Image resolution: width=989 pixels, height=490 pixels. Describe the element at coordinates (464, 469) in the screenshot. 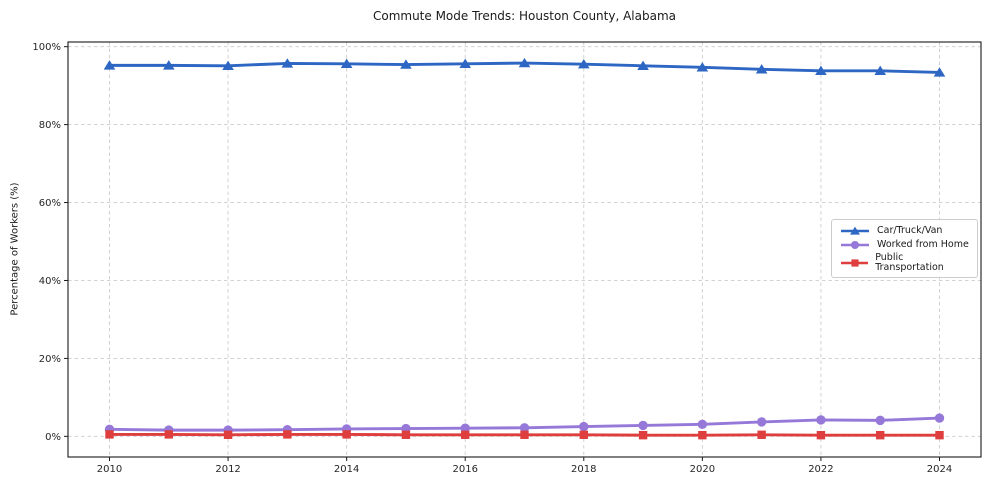

I see `x-tick-label: 2016` at that location.